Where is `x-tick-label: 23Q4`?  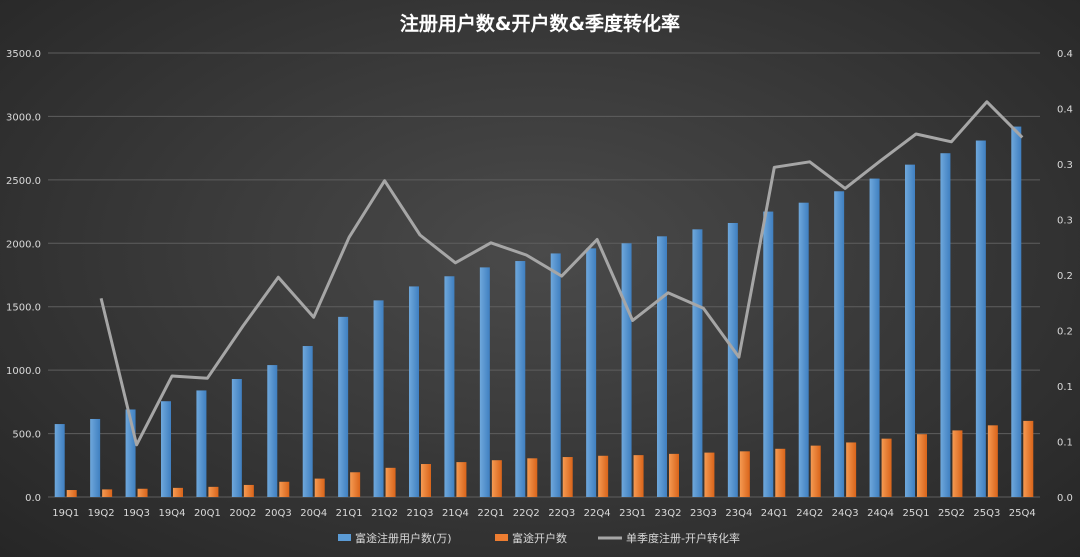
x-tick-label: 23Q4 is located at coordinates (738, 513).